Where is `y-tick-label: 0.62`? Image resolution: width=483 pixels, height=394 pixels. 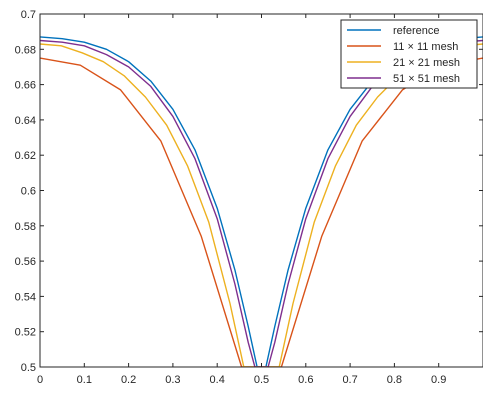
y-tick-label: 0.62 is located at coordinates (25, 156).